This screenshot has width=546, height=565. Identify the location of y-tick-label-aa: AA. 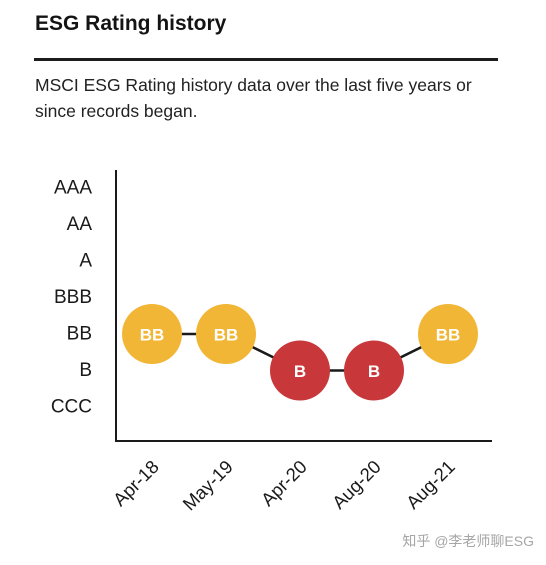
(80, 224).